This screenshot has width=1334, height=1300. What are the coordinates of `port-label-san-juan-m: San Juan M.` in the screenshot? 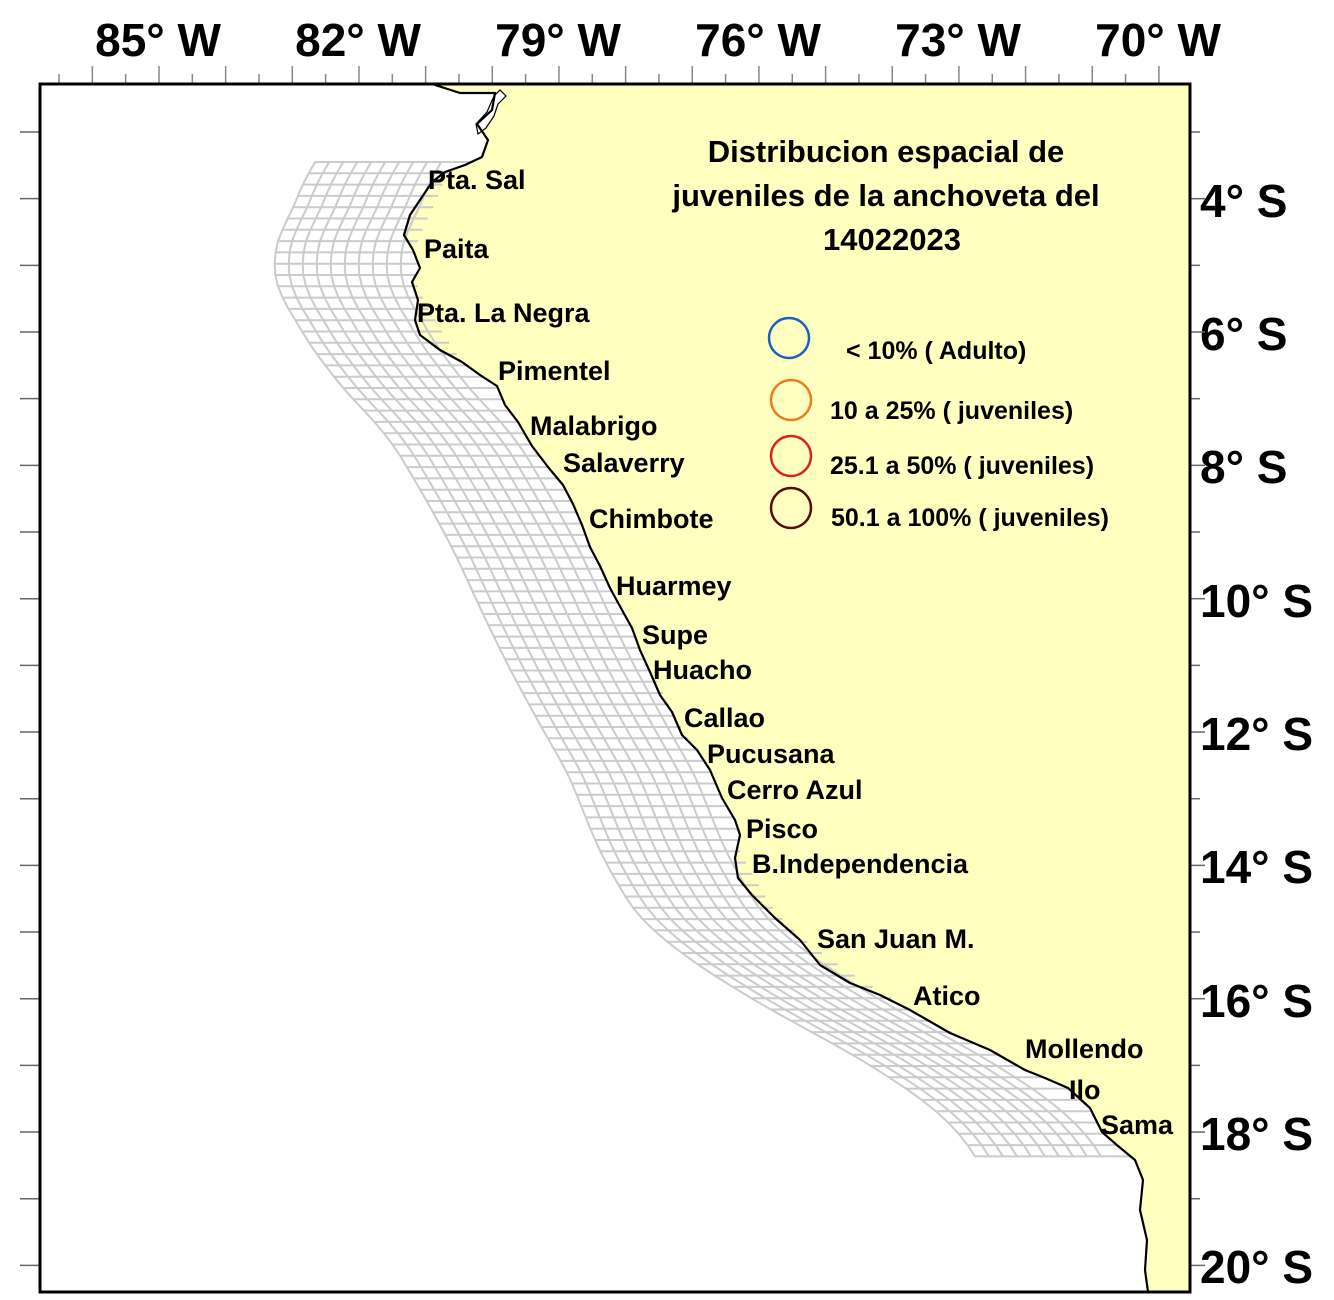 It's located at (896, 939).